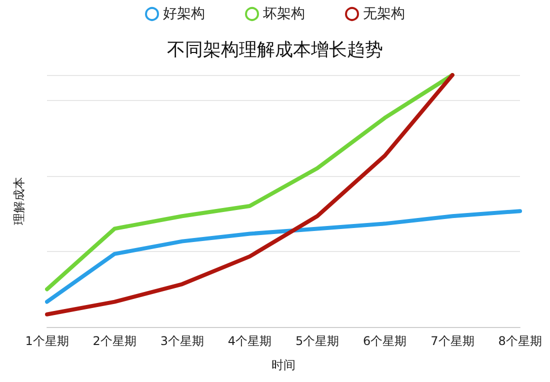  What do you see at coordinates (384, 14) in the screenshot?
I see `legend-label: 无架构` at bounding box center [384, 14].